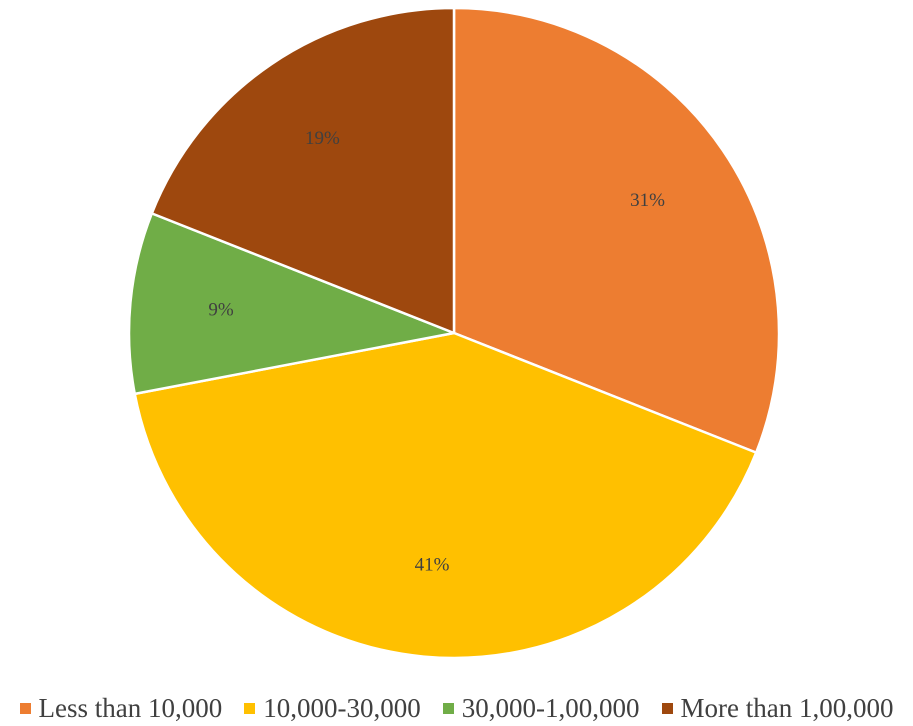 The width and height of the screenshot is (913, 726). I want to click on legend-item-10000-30000: 10,000-30,000, so click(332, 707).